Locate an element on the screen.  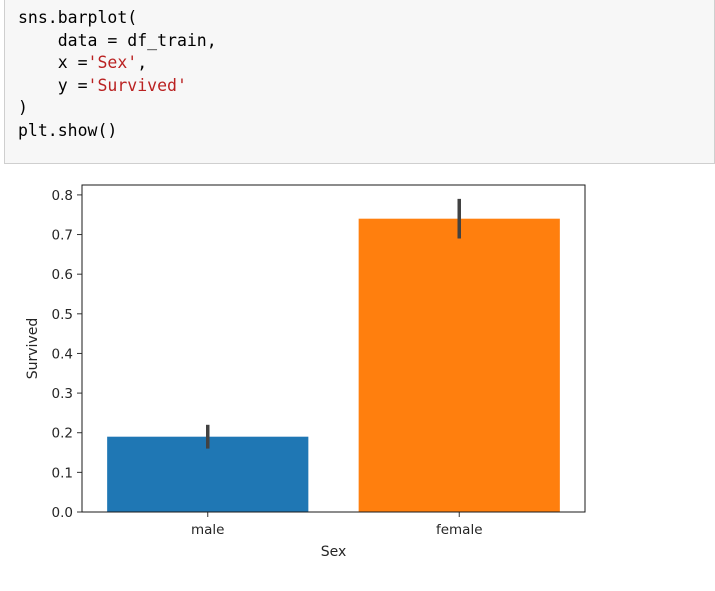
bar-female is located at coordinates (459, 365).